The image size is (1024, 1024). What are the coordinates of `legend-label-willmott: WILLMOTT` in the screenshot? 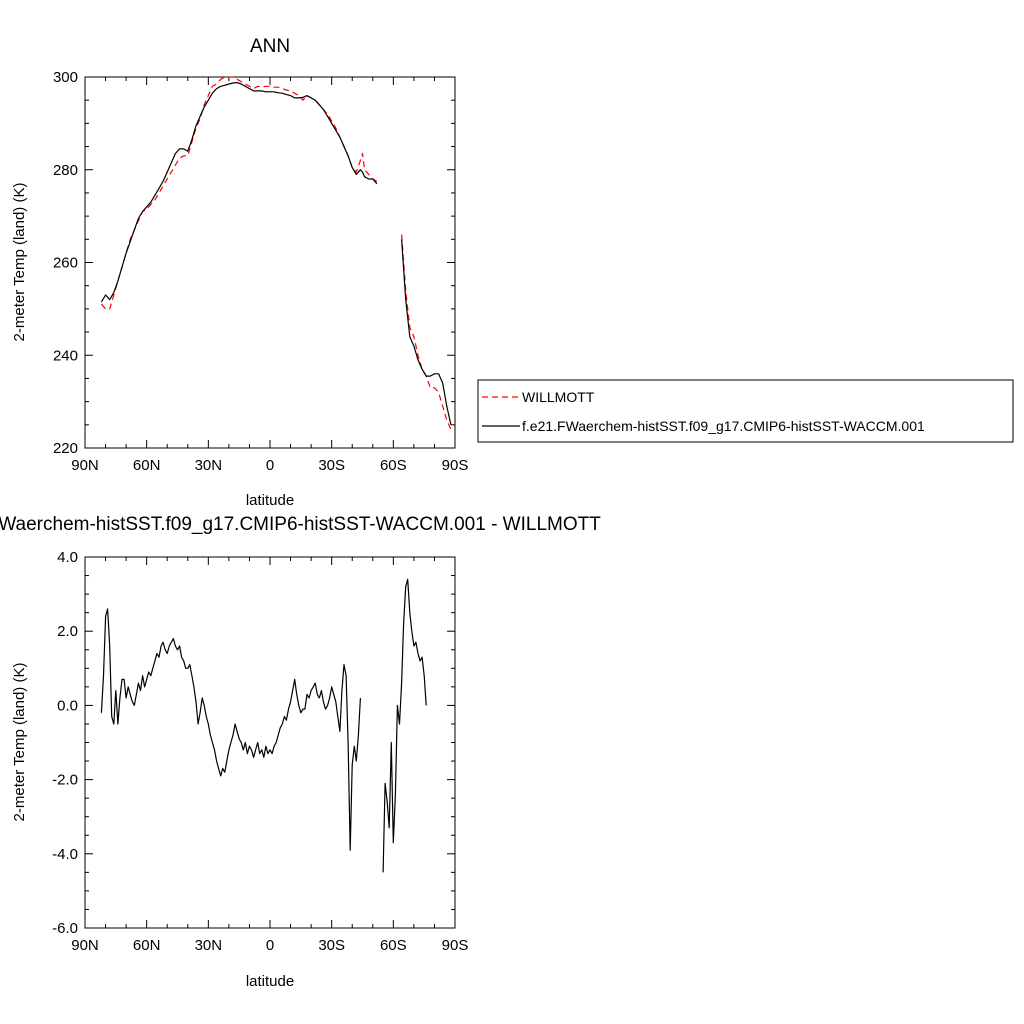 It's located at (558, 397).